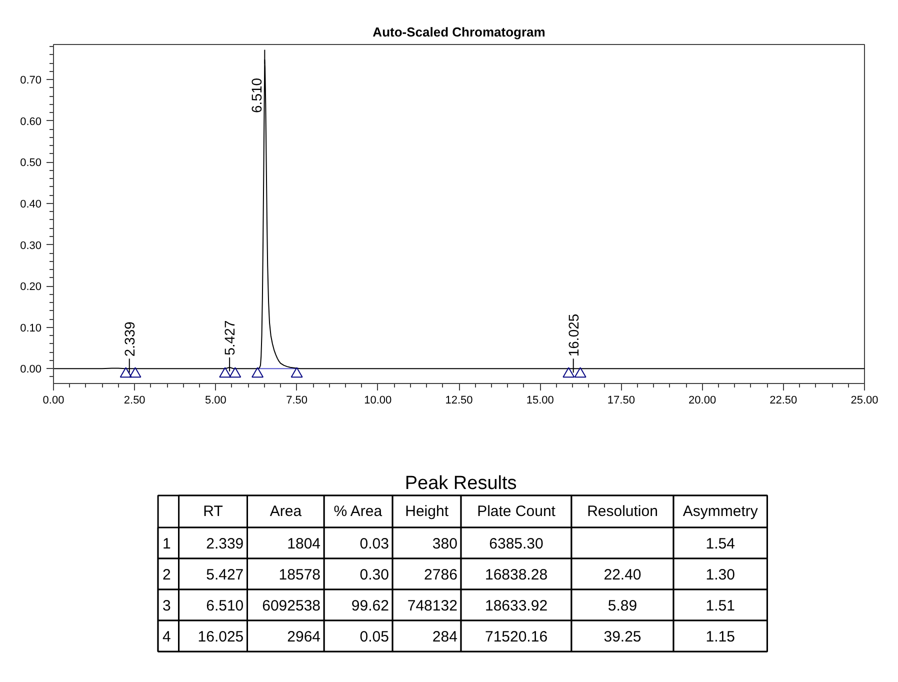 This screenshot has height=682, width=898. What do you see at coordinates (516, 606) in the screenshot?
I see `data-label: 18633.92` at bounding box center [516, 606].